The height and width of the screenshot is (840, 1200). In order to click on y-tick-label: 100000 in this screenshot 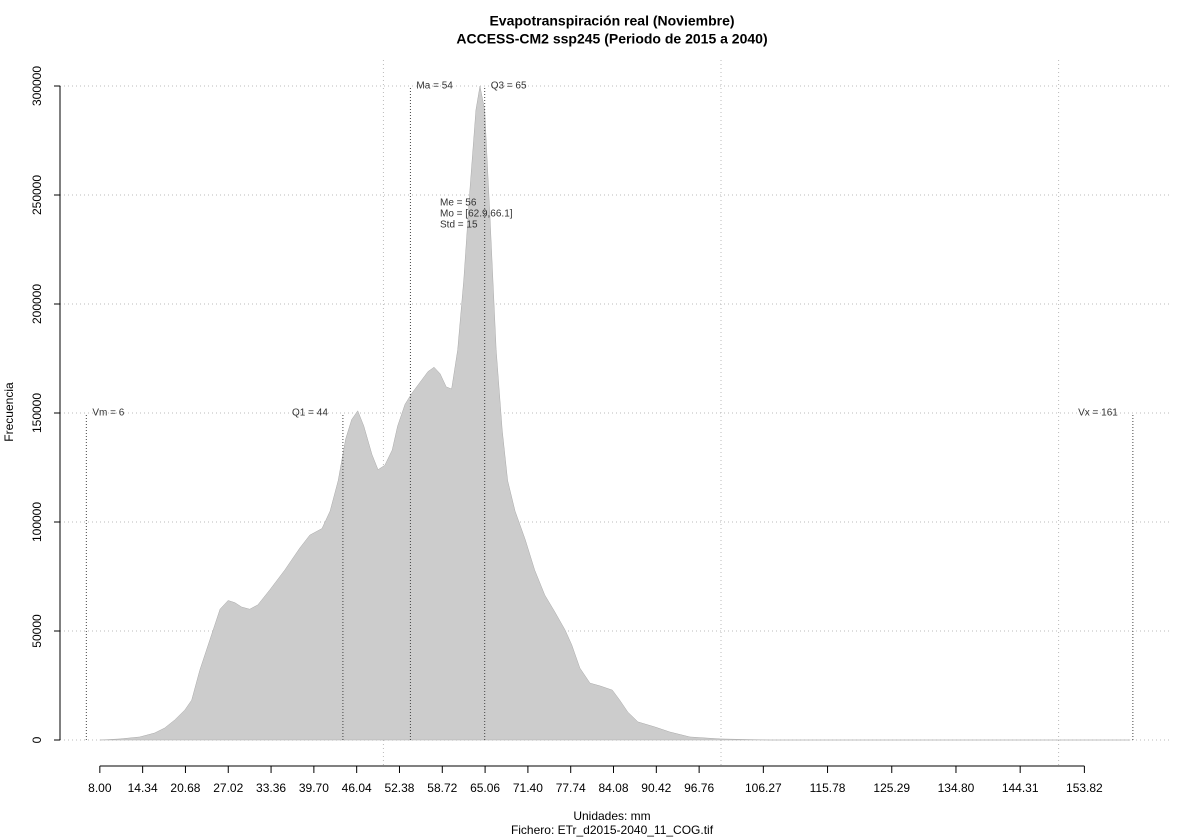, I will do `click(37, 522)`.